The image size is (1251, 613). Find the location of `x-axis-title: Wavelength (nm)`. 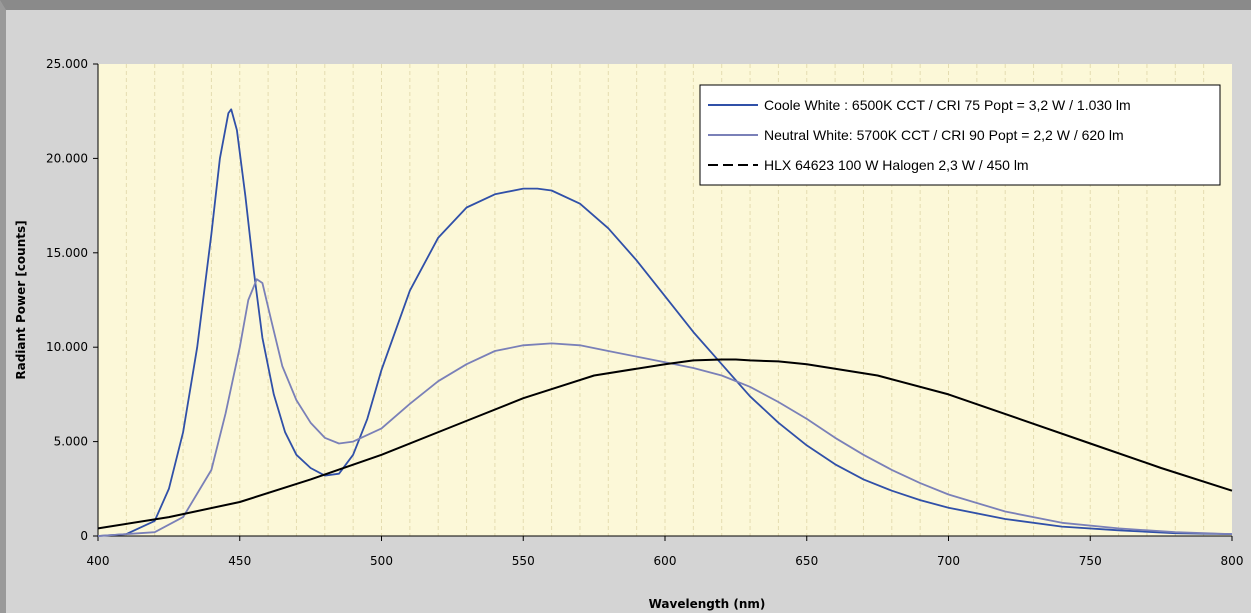

x-axis-title: Wavelength (nm) is located at coordinates (707, 604).